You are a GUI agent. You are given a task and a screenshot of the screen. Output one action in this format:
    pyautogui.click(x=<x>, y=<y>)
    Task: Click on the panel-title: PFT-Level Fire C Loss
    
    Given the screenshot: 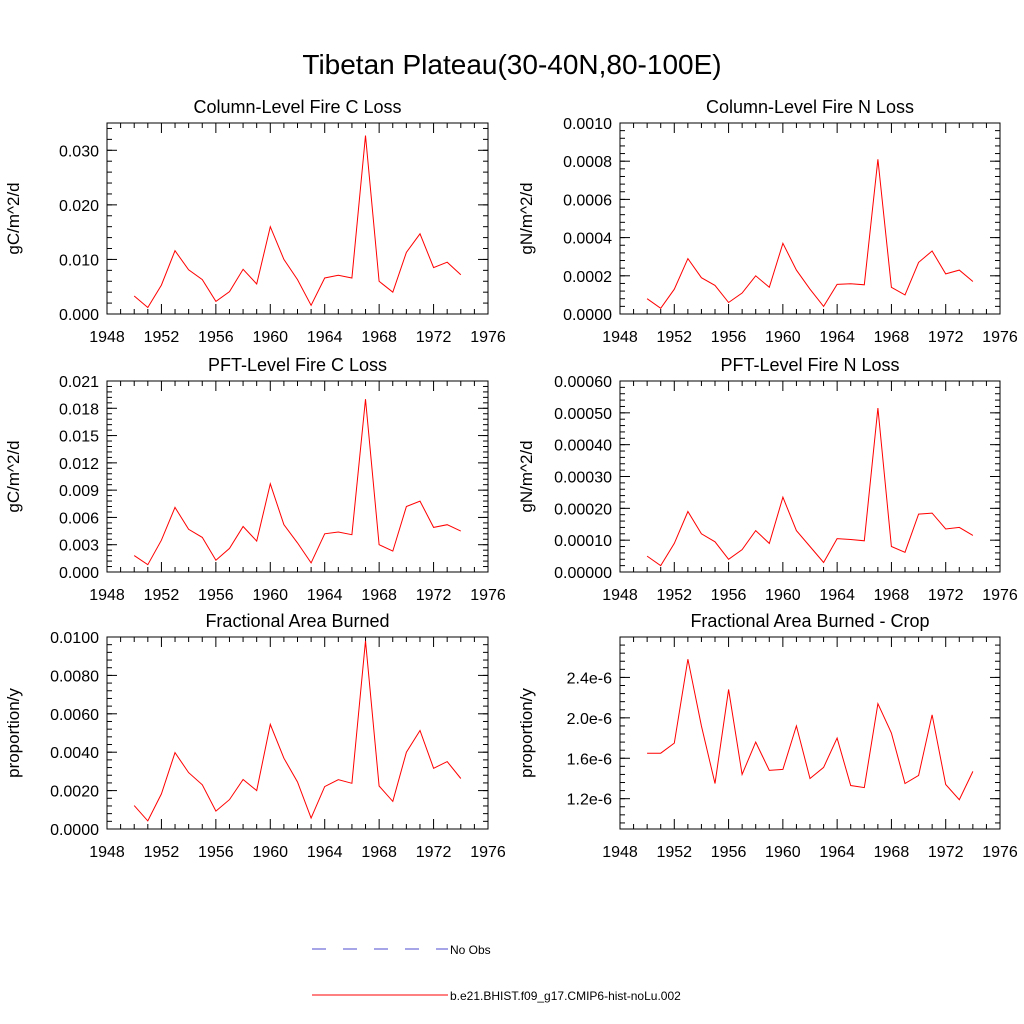 What is the action you would take?
    pyautogui.click(x=297, y=365)
    